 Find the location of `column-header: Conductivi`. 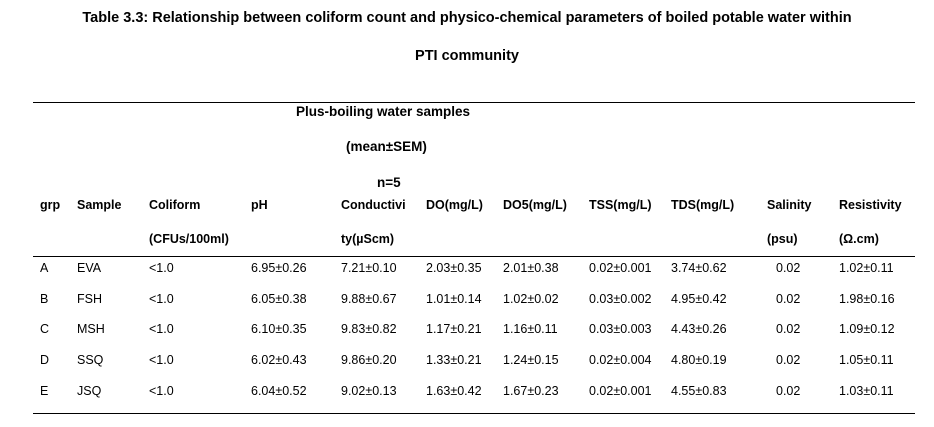

column-header: Conductivi is located at coordinates (373, 205).